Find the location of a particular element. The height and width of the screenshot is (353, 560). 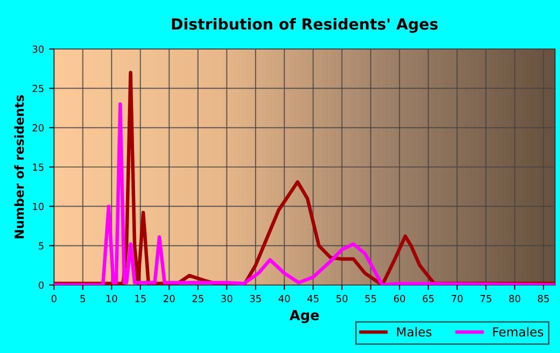

x-tick-label: 55 is located at coordinates (370, 298).